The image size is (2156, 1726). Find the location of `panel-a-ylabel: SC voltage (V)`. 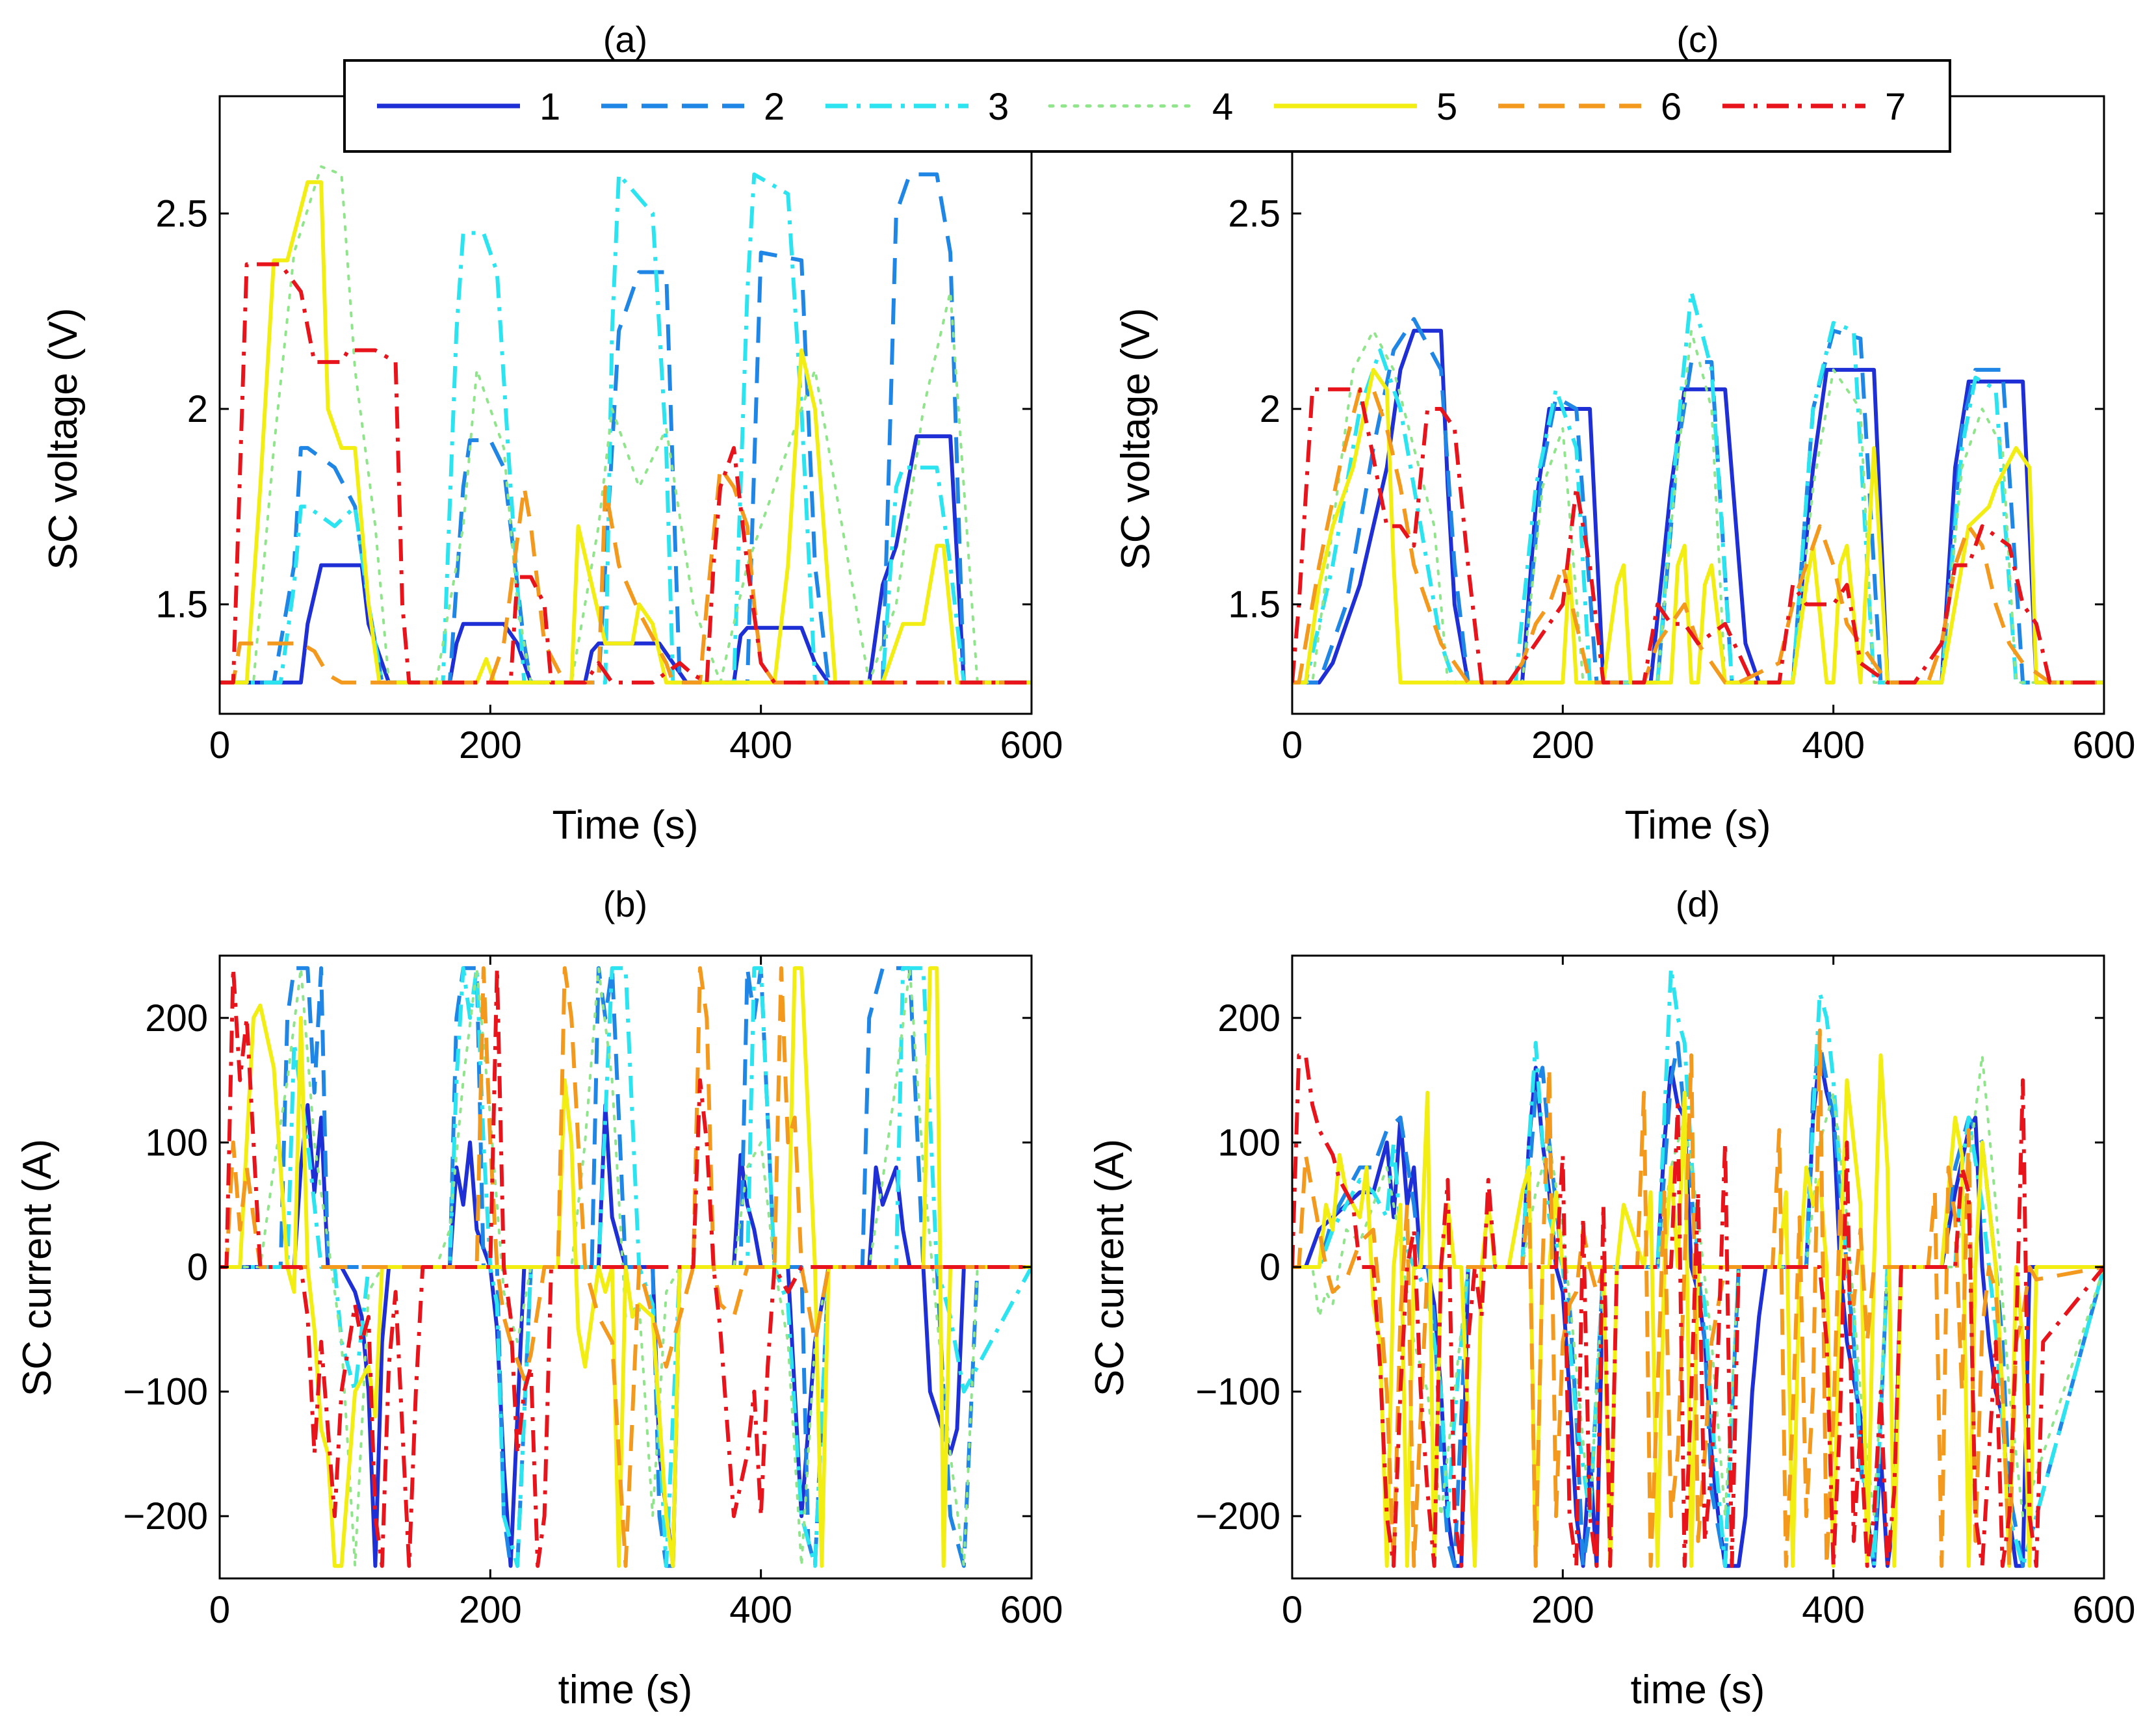

panel-a-ylabel: SC voltage (V) is located at coordinates (63, 438).